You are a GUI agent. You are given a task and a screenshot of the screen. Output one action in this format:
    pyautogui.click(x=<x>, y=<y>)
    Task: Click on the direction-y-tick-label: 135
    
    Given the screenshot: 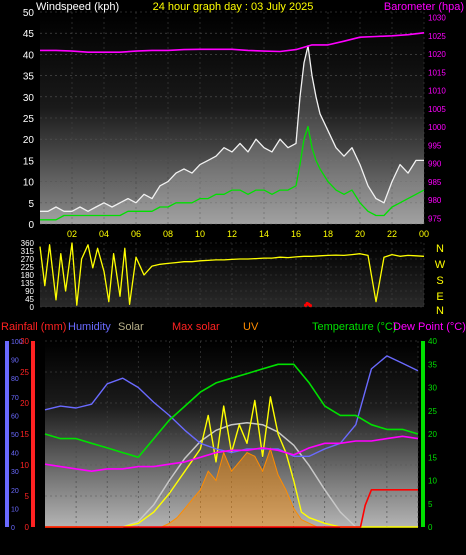 What is the action you would take?
    pyautogui.click(x=28, y=283)
    